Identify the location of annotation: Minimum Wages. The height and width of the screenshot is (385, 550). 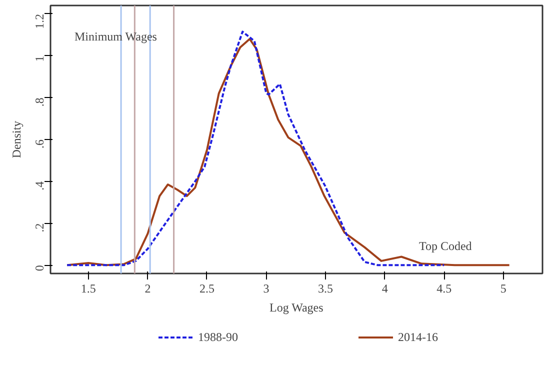
(116, 37).